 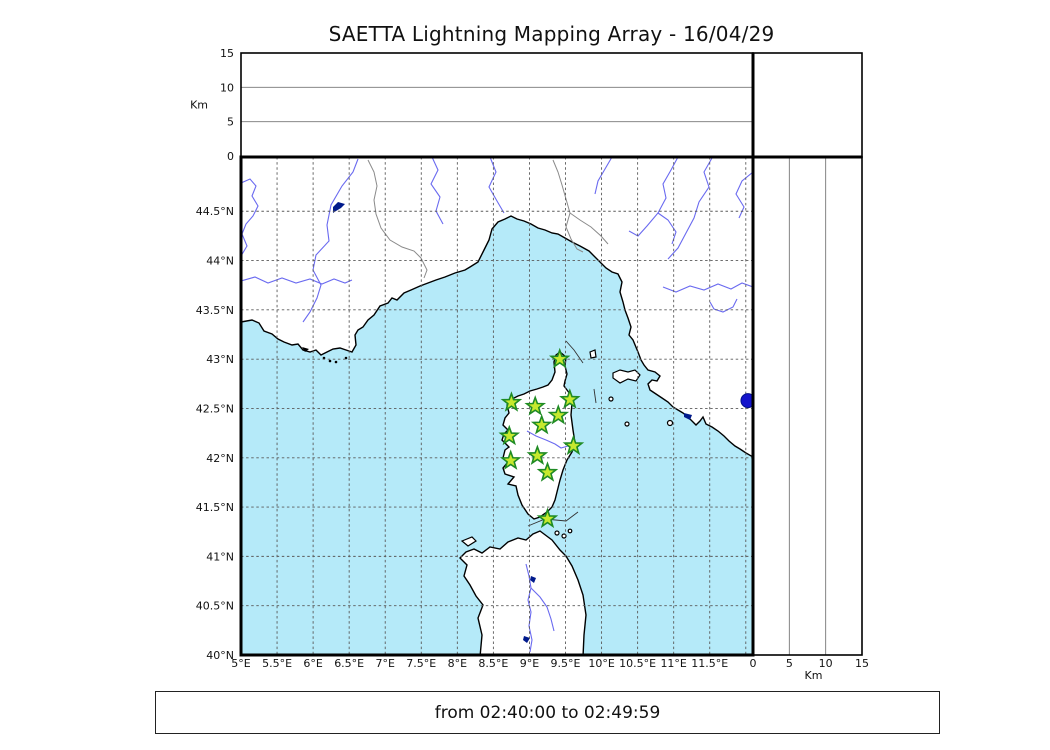 I want to click on longitude-tick-label: 11.5°E, so click(x=709, y=663).